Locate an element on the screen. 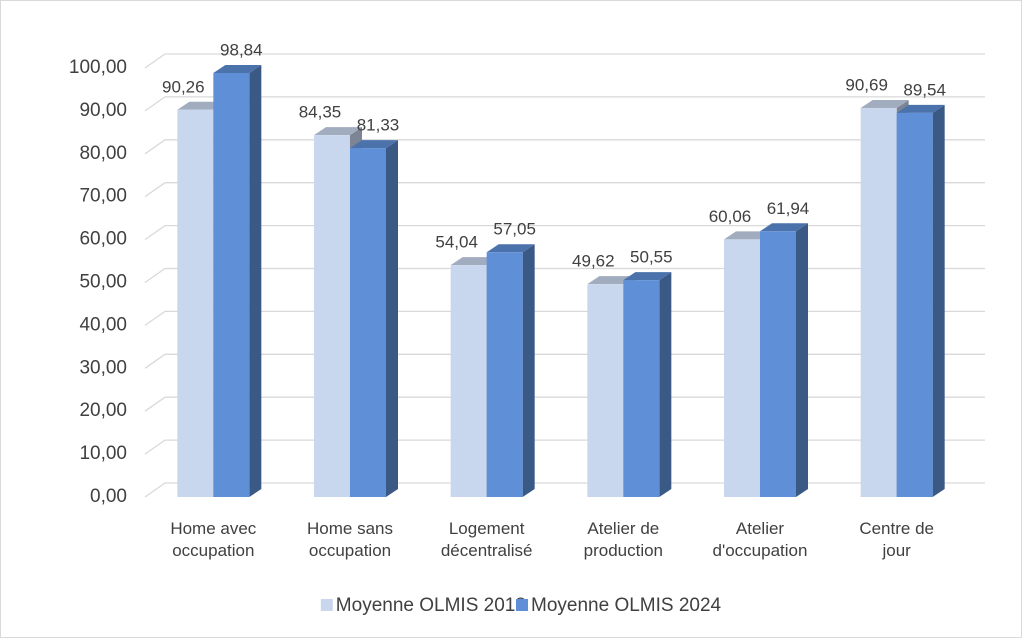 Image resolution: width=1022 pixels, height=638 pixels. y-tick-label: 80,00 is located at coordinates (103, 153).